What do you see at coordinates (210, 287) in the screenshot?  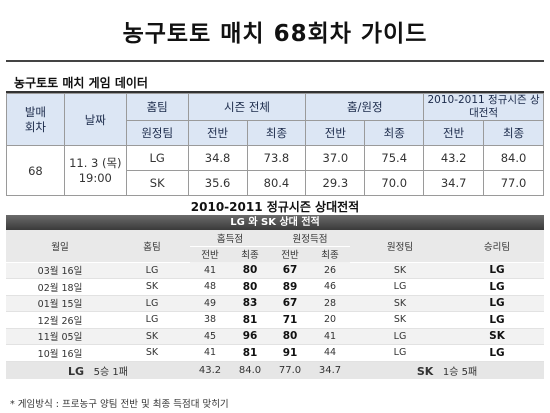 I see `home-first-half-cell: 48` at bounding box center [210, 287].